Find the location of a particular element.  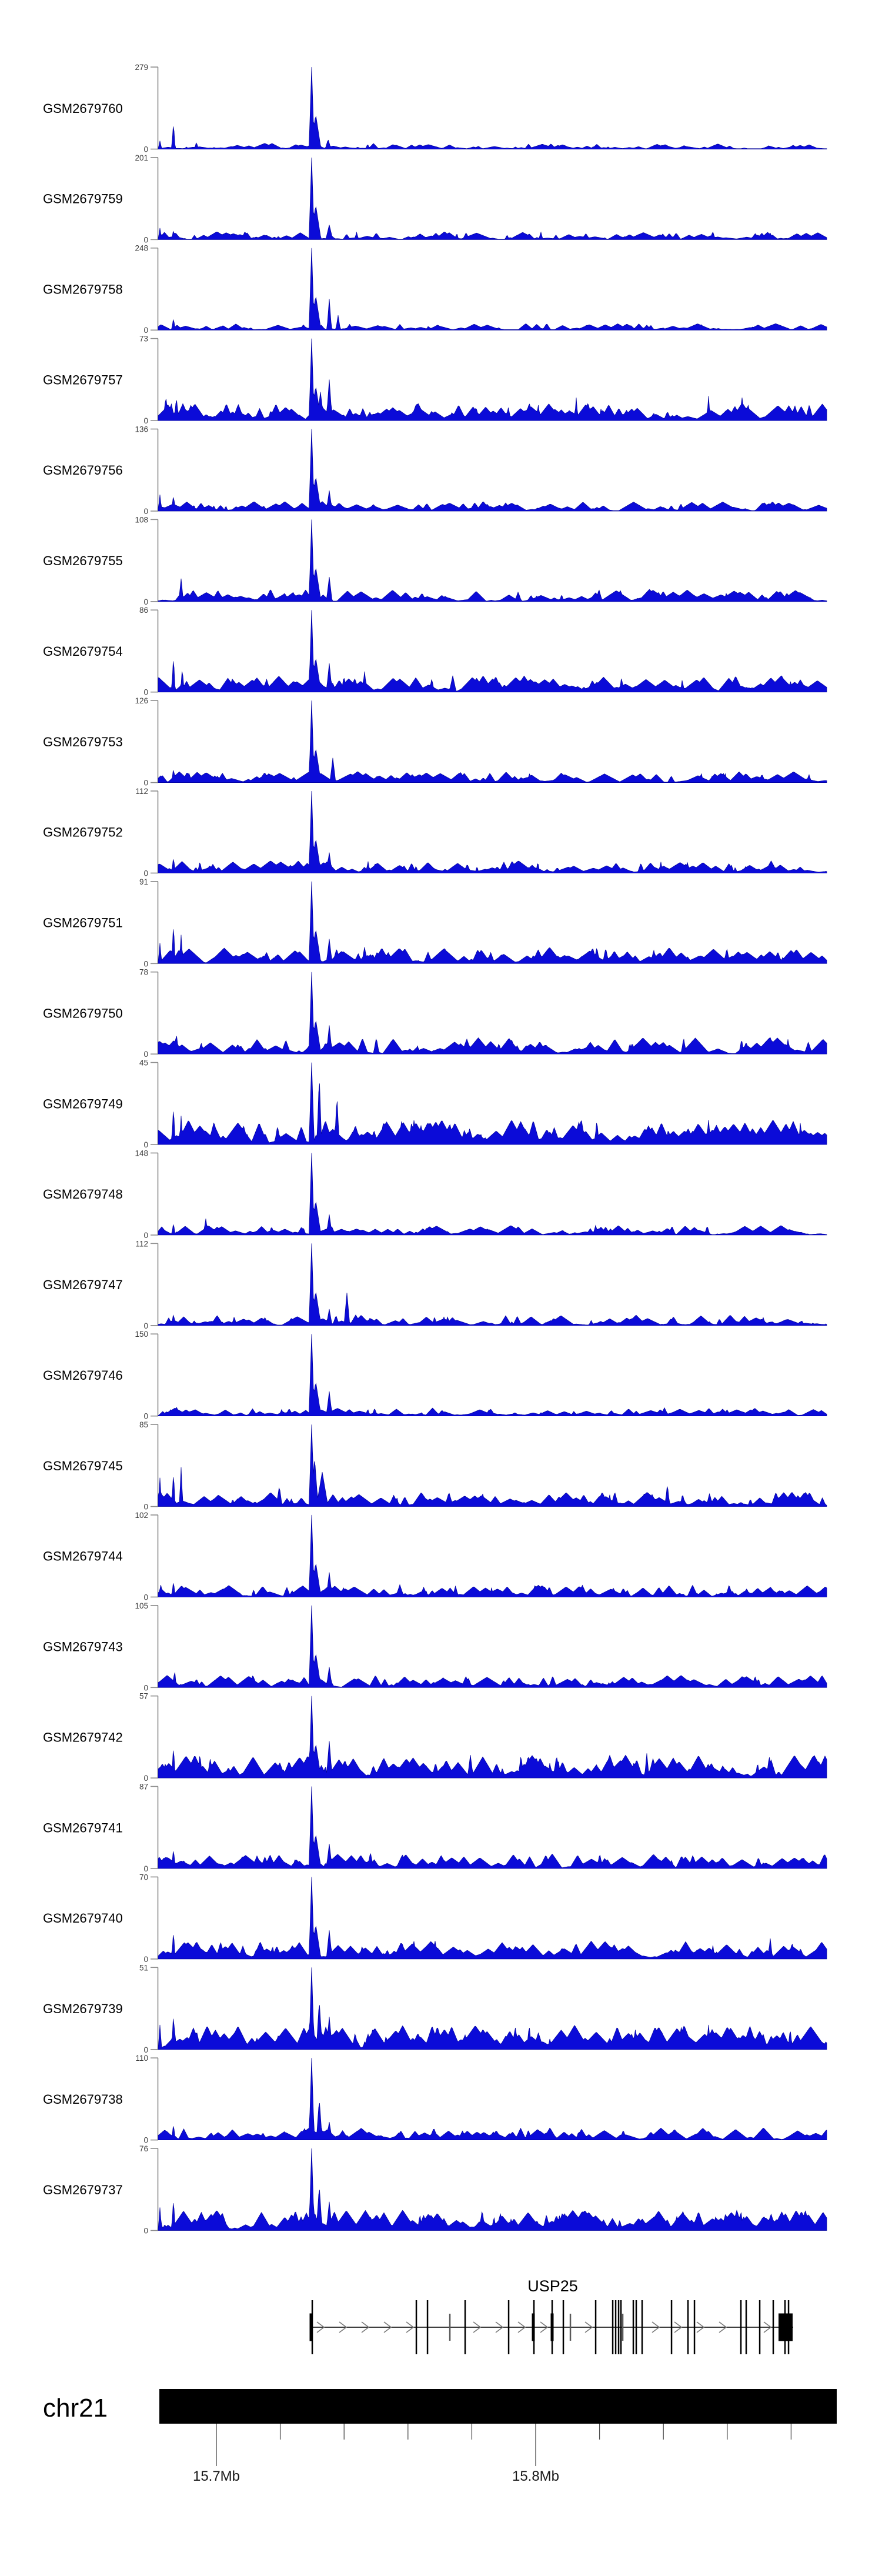

coverage-track-row: GSM2679759 201 0 is located at coordinates (435, 199).